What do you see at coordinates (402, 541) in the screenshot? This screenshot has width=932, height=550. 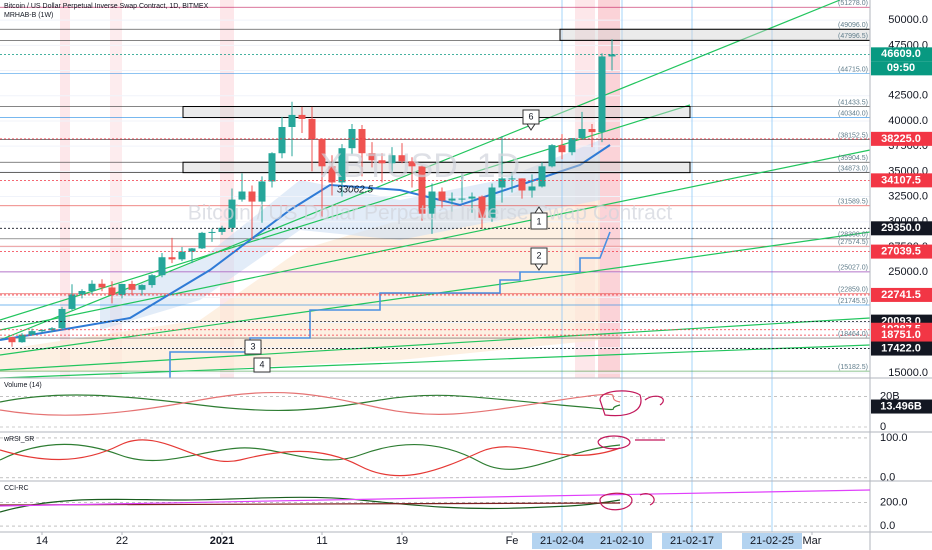 I see `x-tick-label: 19` at bounding box center [402, 541].